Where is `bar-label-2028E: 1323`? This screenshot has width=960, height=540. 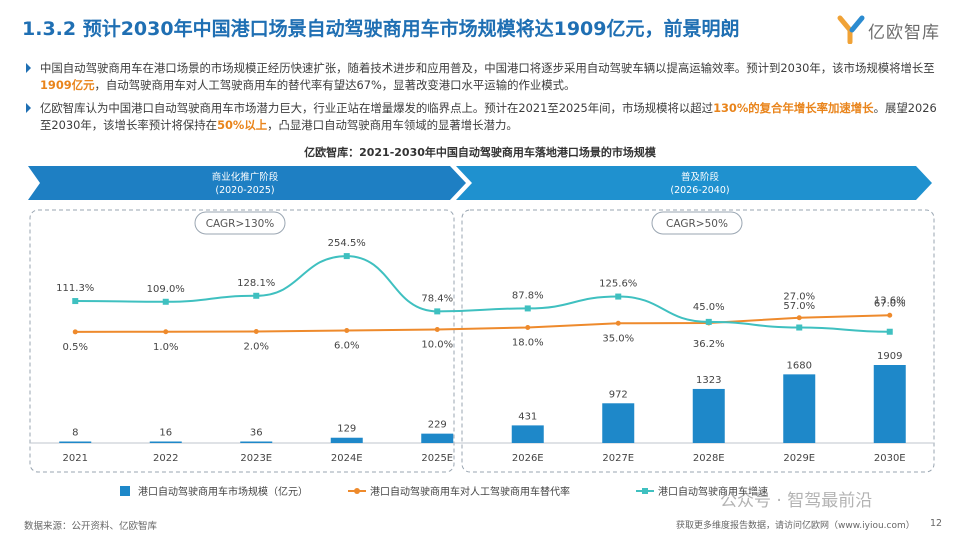 bar-label-2028E: 1323 is located at coordinates (708, 380).